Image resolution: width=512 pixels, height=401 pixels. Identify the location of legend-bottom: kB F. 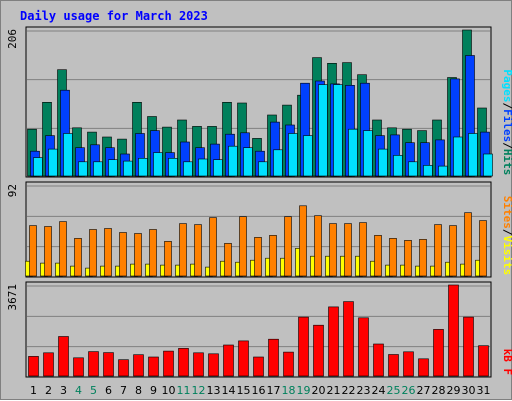
(506, 362).